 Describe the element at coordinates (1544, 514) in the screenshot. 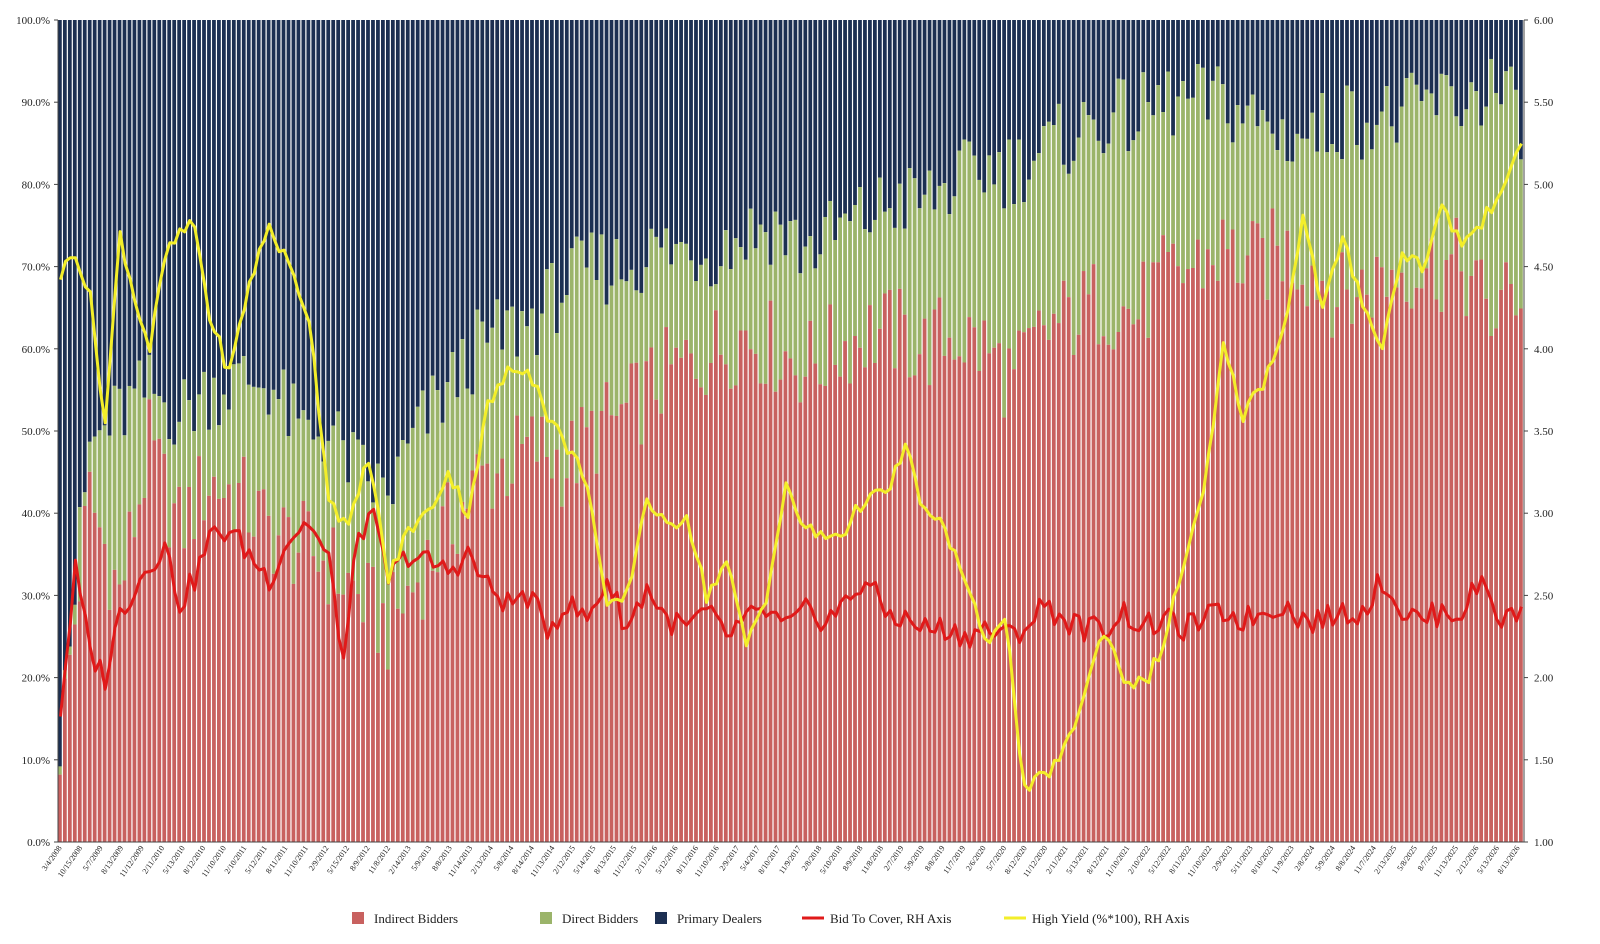

I see `right-tick-label: 3.00` at that location.